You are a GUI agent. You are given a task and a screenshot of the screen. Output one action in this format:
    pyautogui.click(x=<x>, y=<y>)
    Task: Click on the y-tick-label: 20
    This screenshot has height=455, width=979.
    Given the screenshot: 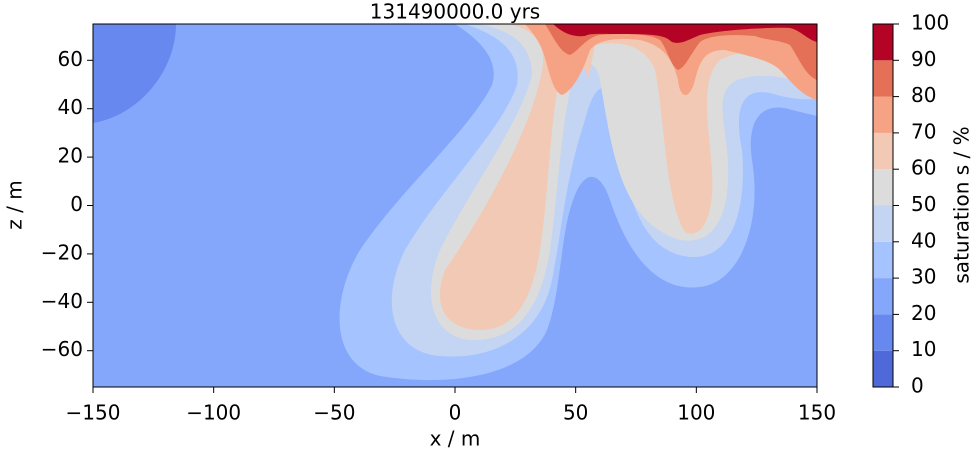 What is the action you would take?
    pyautogui.click(x=70, y=156)
    